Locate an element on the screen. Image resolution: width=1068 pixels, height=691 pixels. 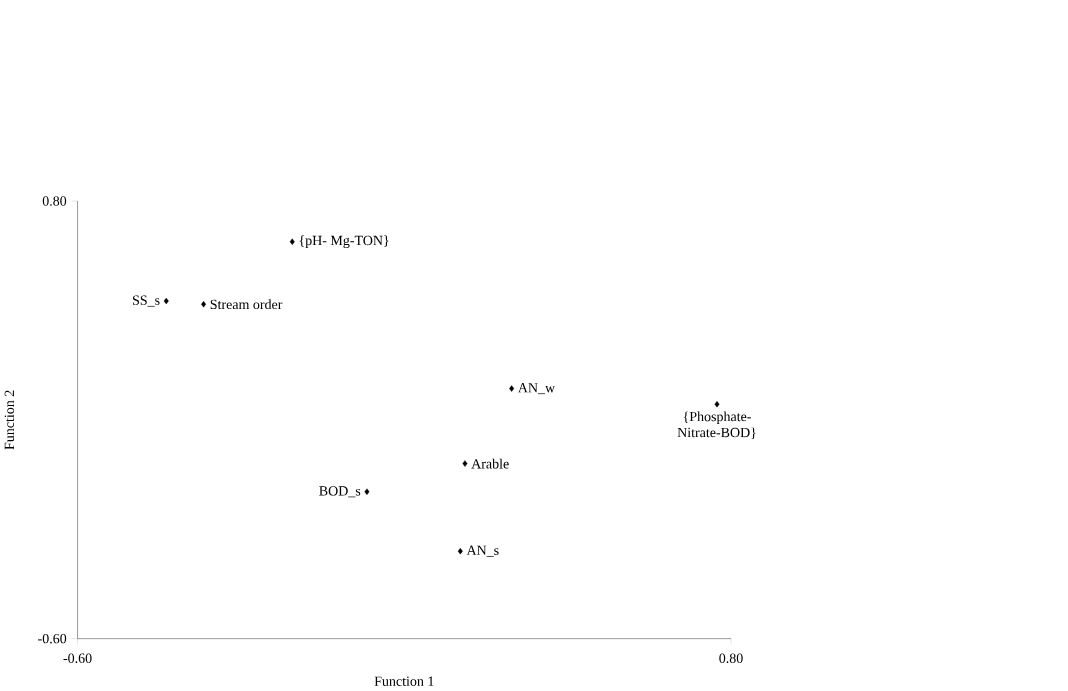
annotation: SS_s is located at coordinates (146, 301).